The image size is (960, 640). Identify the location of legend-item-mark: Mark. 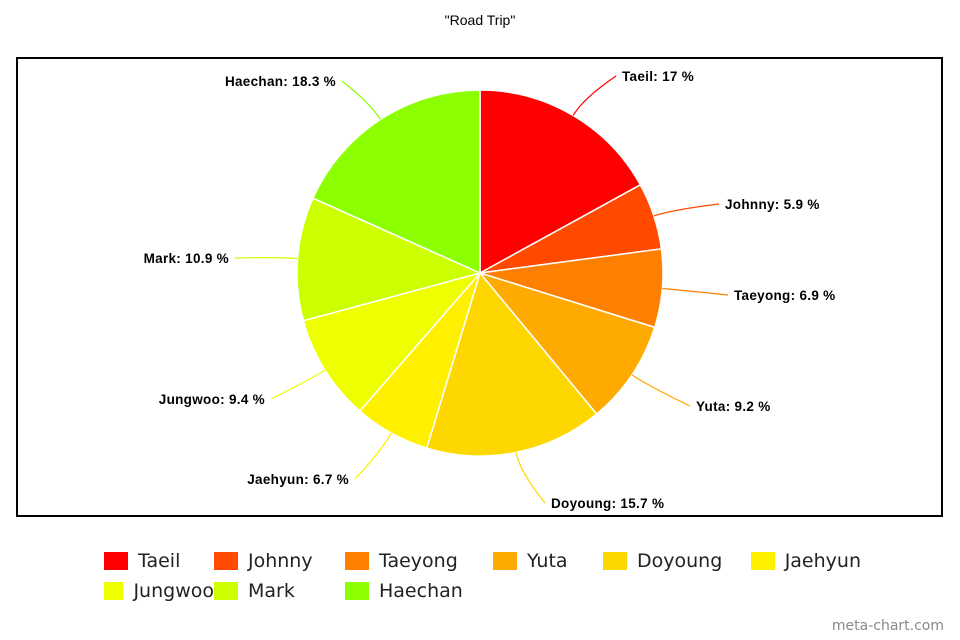
(279, 591).